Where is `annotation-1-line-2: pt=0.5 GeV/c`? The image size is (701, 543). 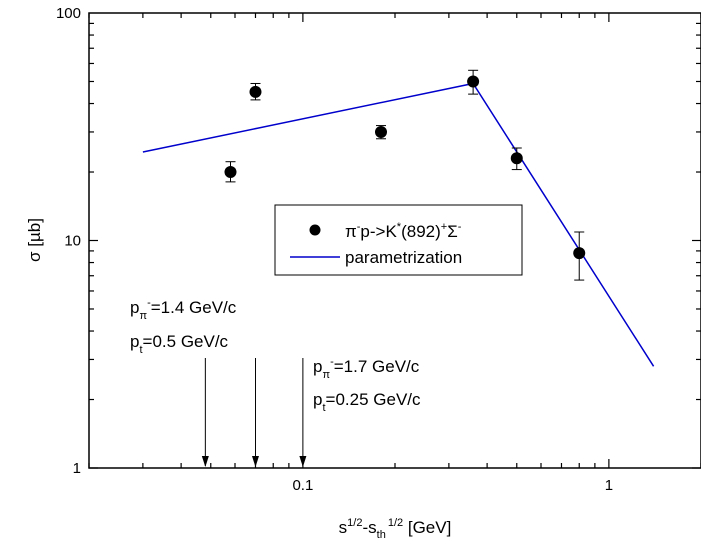
annotation-1-line-2: pt=0.5 GeV/c is located at coordinates (179, 344).